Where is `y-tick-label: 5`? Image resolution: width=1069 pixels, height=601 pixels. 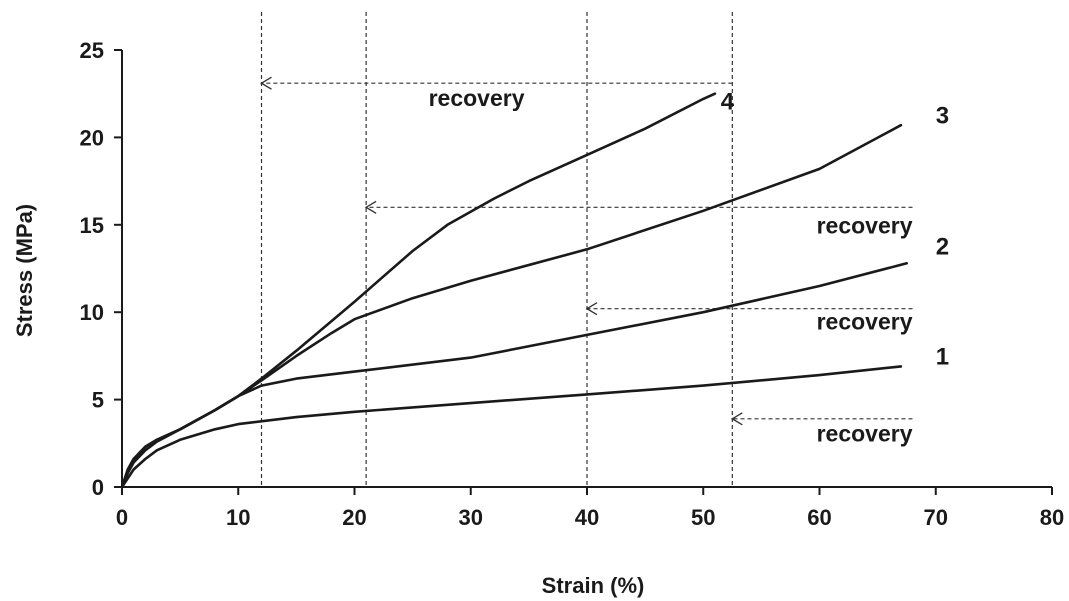 y-tick-label: 5 is located at coordinates (98, 400).